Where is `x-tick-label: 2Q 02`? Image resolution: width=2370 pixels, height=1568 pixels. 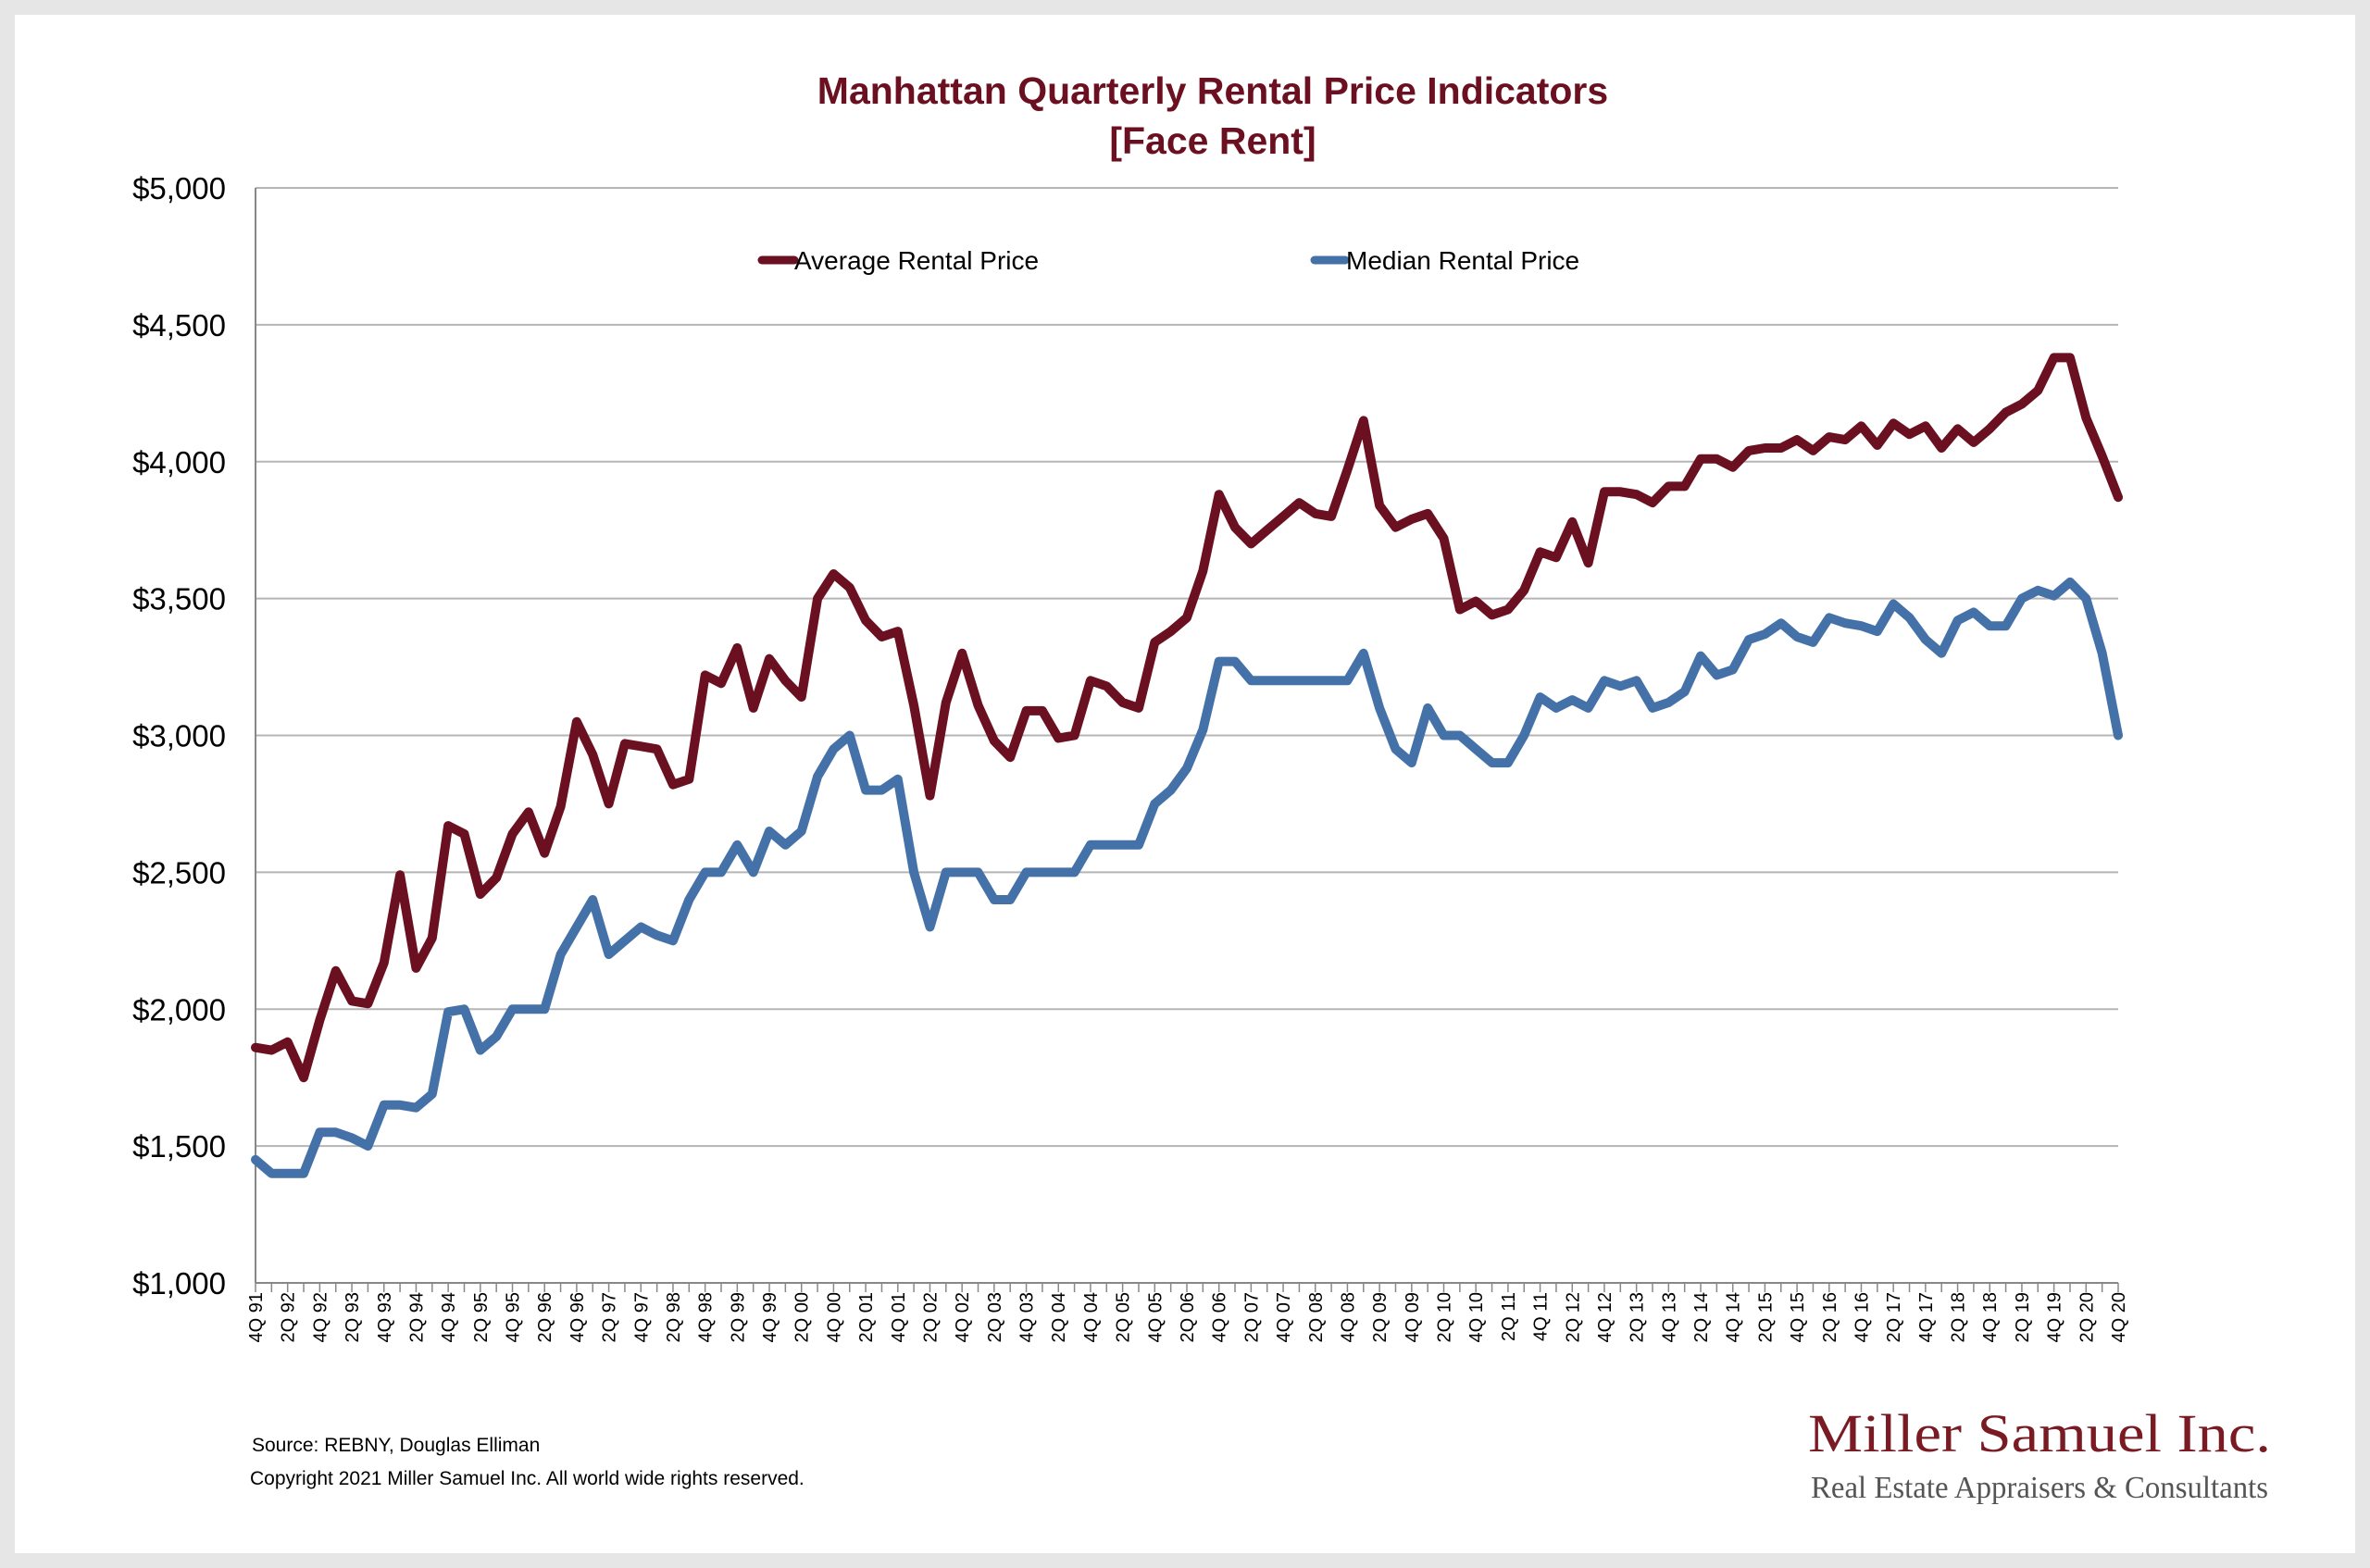 x-tick-label: 2Q 02 is located at coordinates (930, 1317).